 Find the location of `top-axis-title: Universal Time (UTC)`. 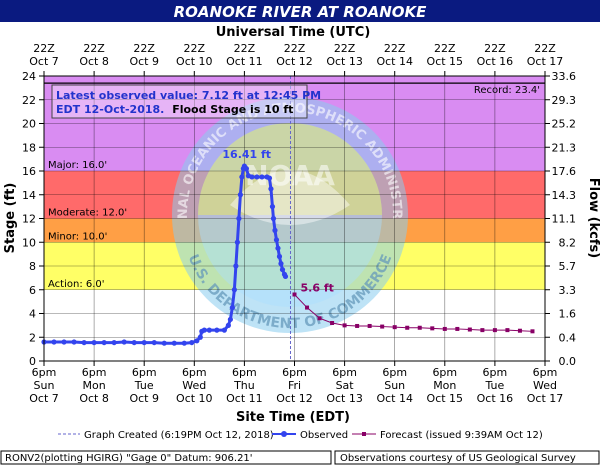

top-axis-title: Universal Time (UTC) is located at coordinates (293, 32).